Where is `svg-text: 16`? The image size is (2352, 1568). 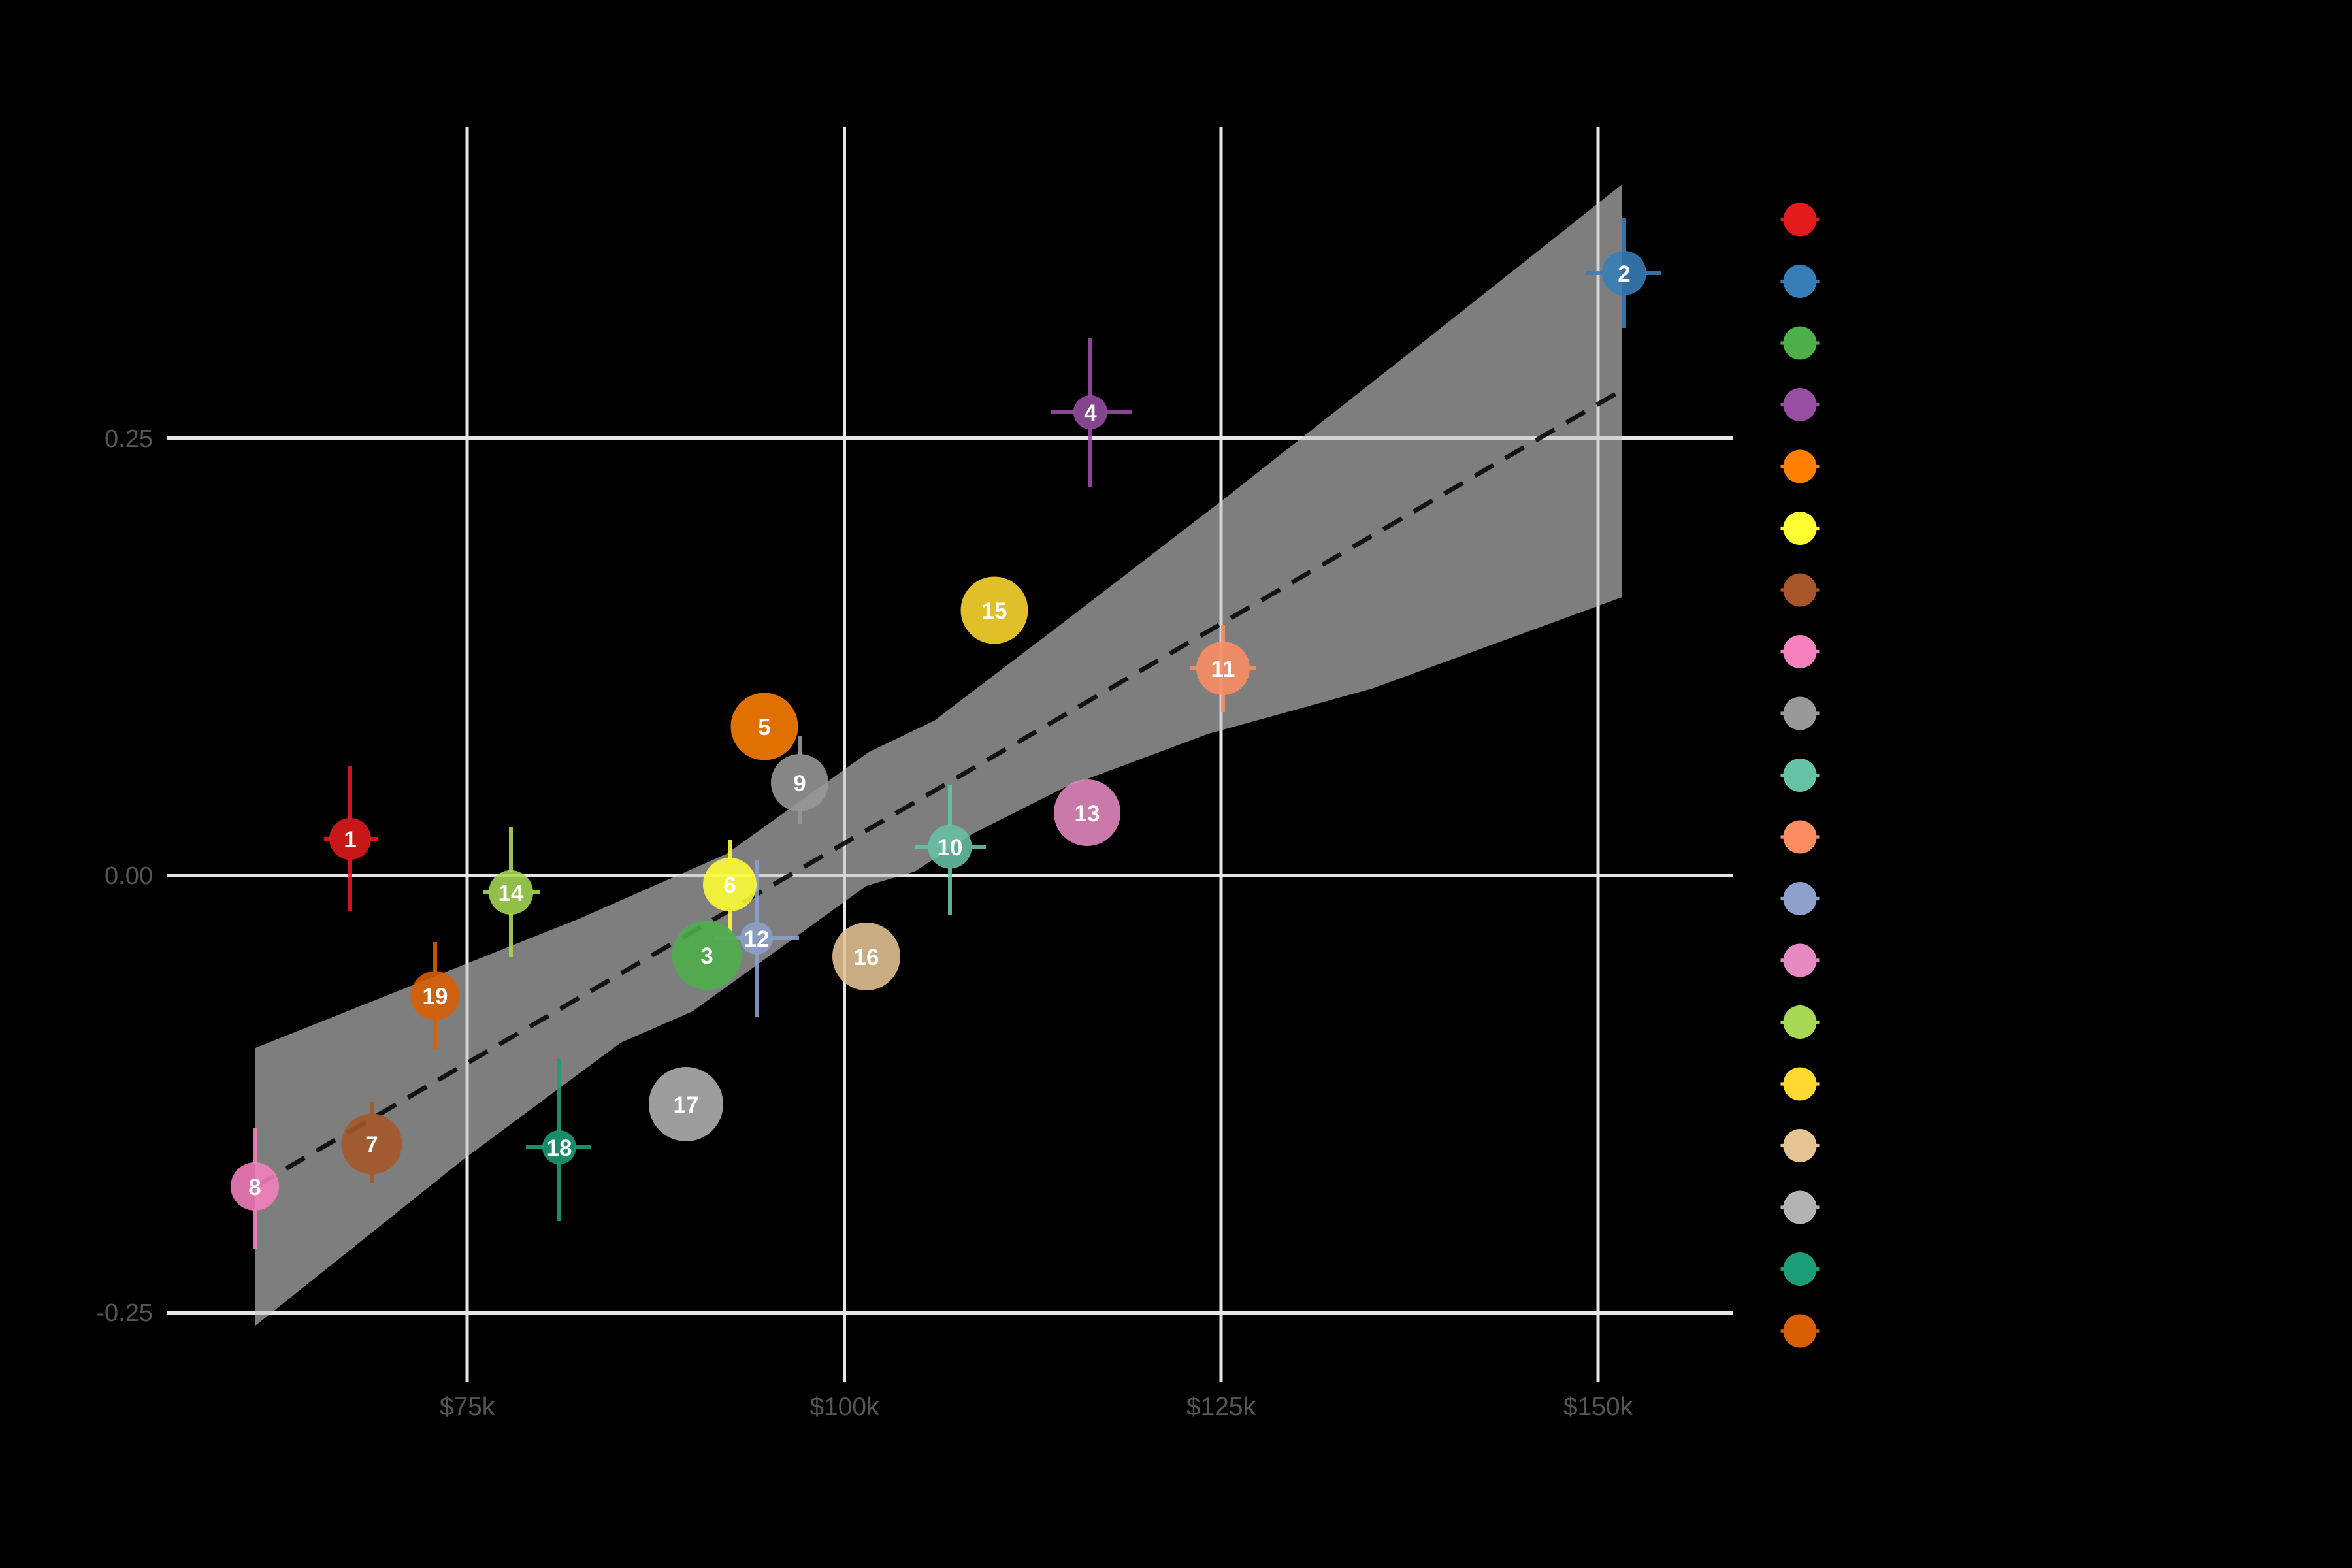 svg-text: 16 is located at coordinates (866, 957).